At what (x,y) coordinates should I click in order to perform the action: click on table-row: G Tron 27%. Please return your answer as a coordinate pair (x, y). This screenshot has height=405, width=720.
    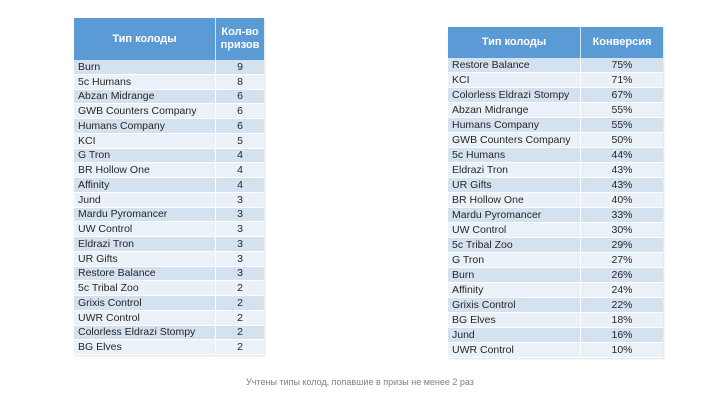
    Looking at the image, I should click on (555, 260).